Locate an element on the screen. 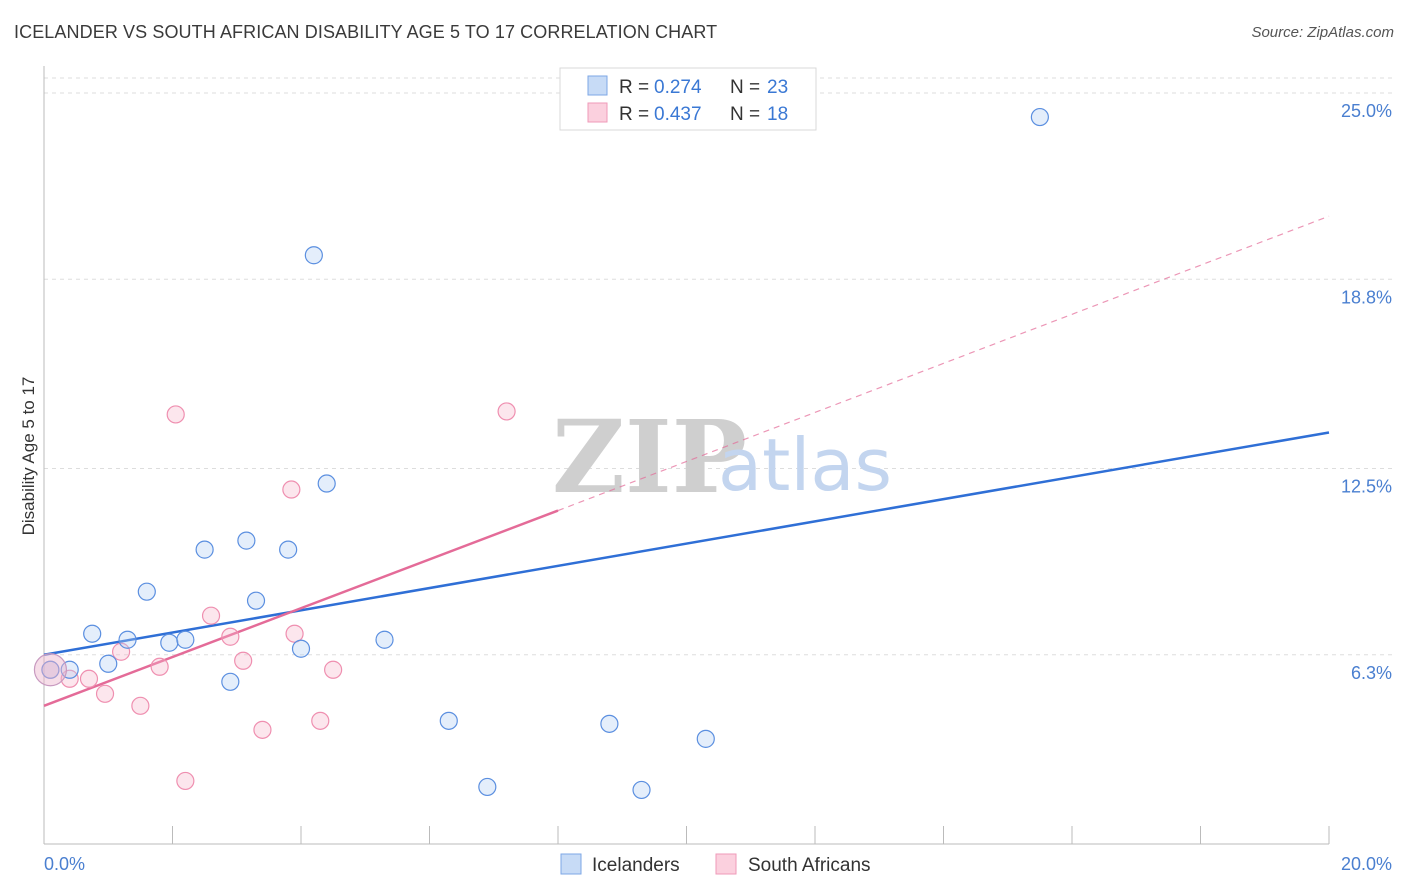 The image size is (1406, 892). legend-n-value-2: 18 is located at coordinates (777, 114).